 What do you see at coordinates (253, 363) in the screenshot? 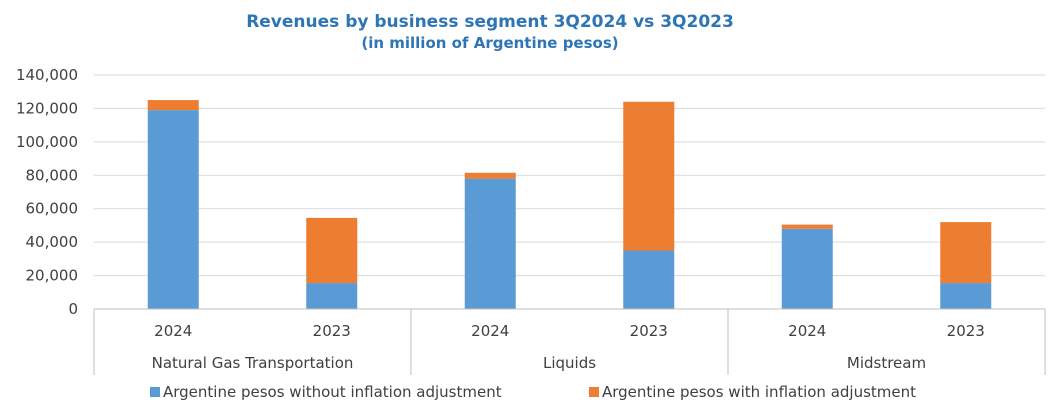
I see `x-group-label: Natural Gas Transportation` at bounding box center [253, 363].